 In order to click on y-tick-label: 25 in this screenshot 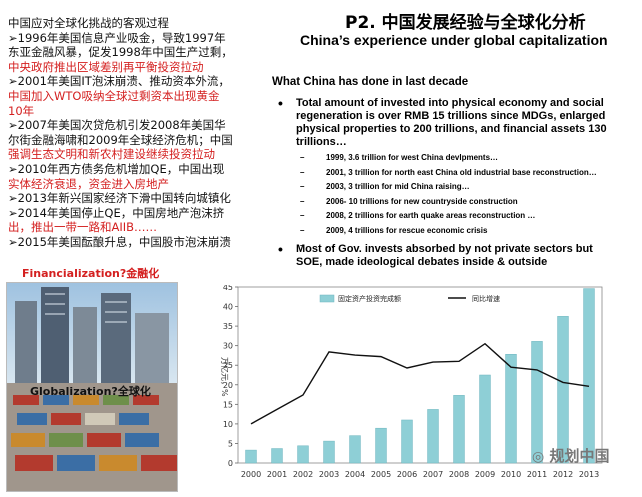, I will do `click(228, 365)`.